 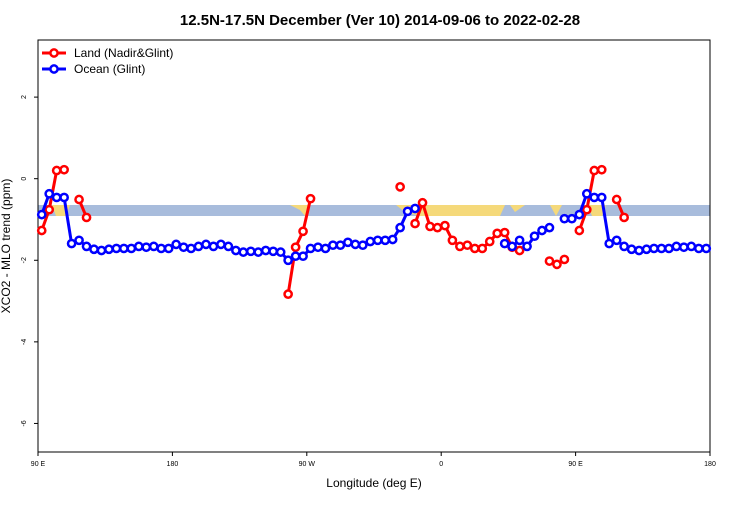 I want to click on y-tick-label: 0, so click(x=24, y=179).